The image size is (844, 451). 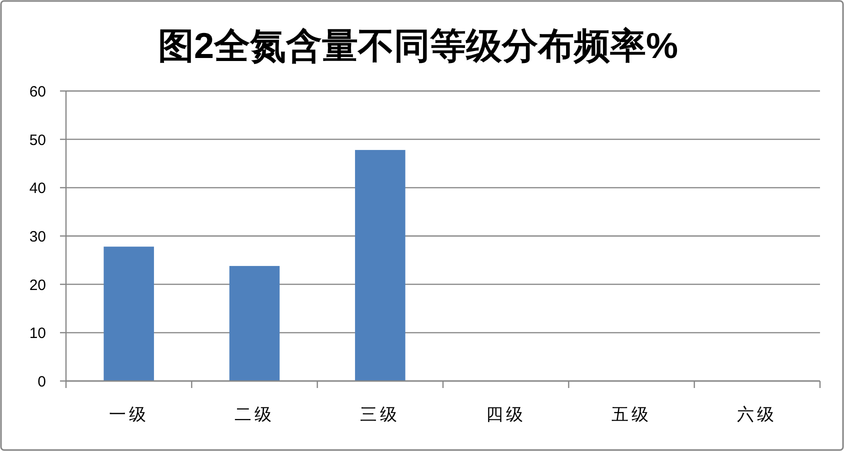 What do you see at coordinates (380, 414) in the screenshot?
I see `x-tick-label: 三级` at bounding box center [380, 414].